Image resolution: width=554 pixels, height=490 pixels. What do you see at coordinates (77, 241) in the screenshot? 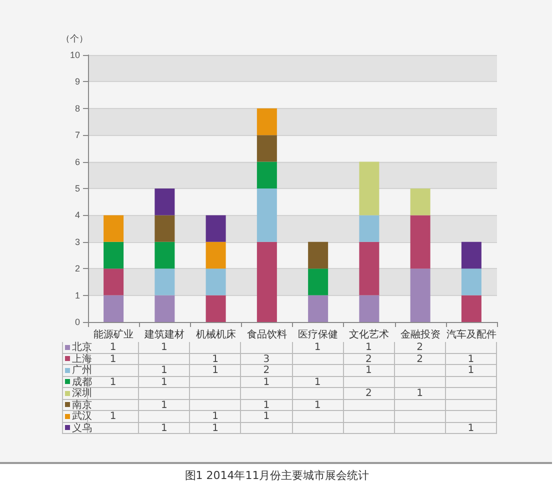
I see `y-tick-label: 3` at bounding box center [77, 241].